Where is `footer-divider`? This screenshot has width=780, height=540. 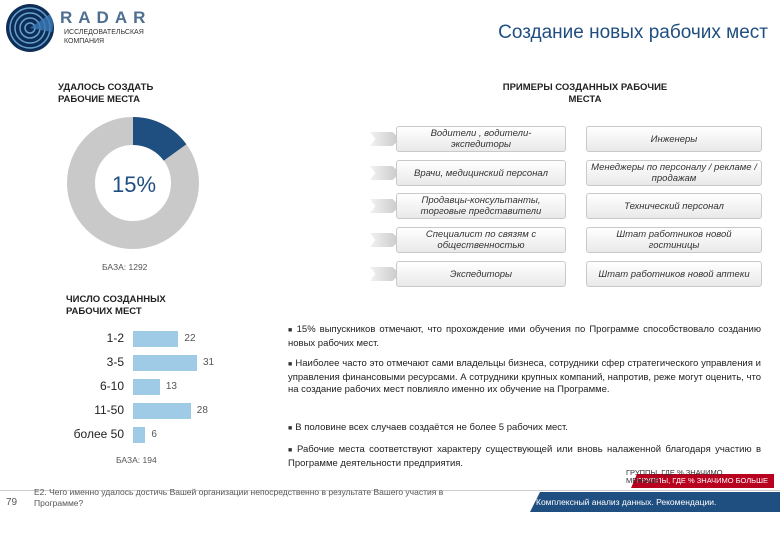 footer-divider is located at coordinates (390, 490).